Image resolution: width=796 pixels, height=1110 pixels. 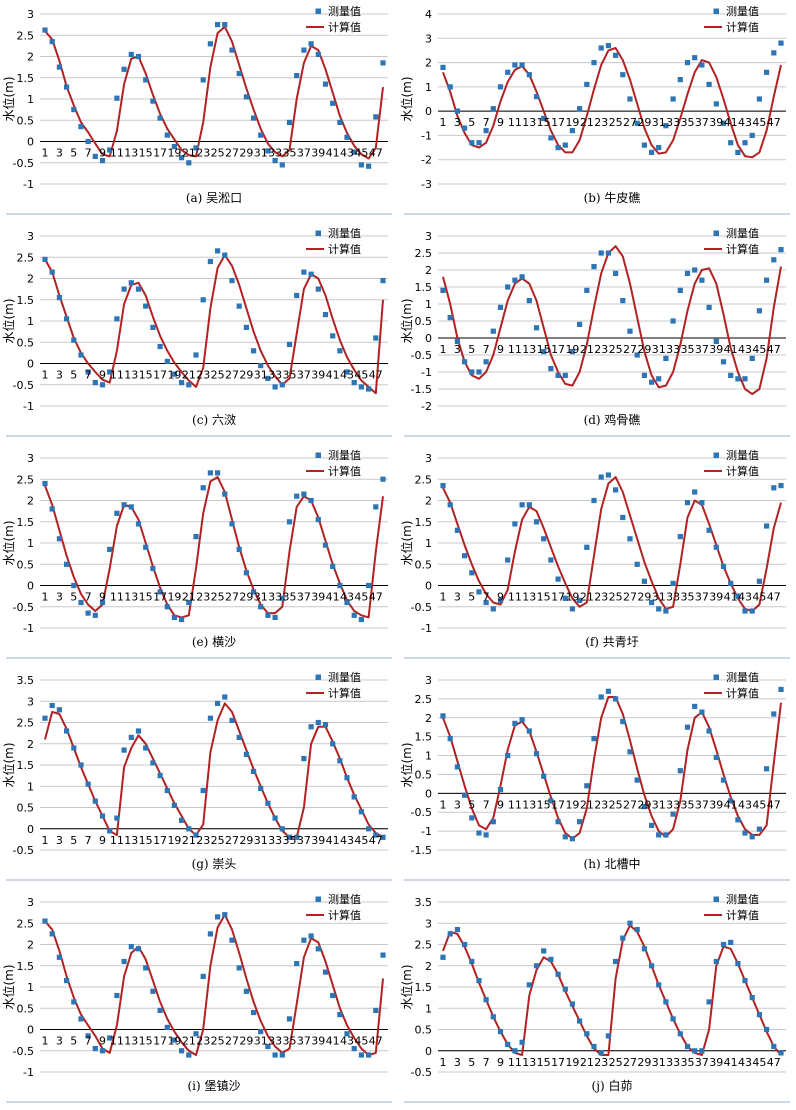 I want to click on x-tick-label: 21, so click(x=587, y=349).